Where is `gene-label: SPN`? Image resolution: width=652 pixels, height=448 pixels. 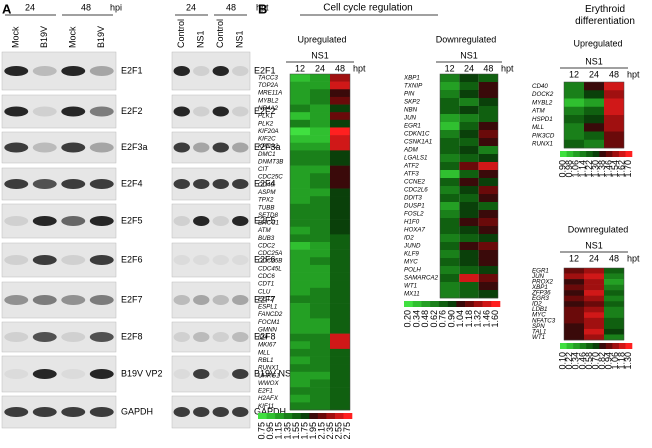
gene-label: SPN is located at coordinates (538, 326).